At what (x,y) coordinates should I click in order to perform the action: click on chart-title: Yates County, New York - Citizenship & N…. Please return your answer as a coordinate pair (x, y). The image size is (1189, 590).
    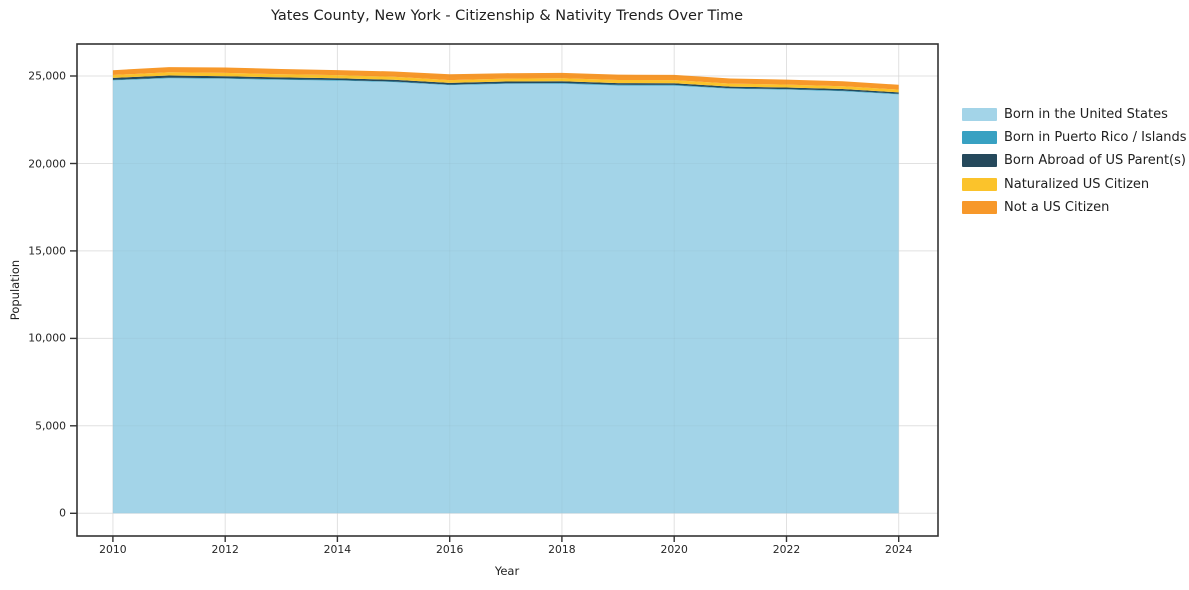
    Looking at the image, I should click on (507, 16).